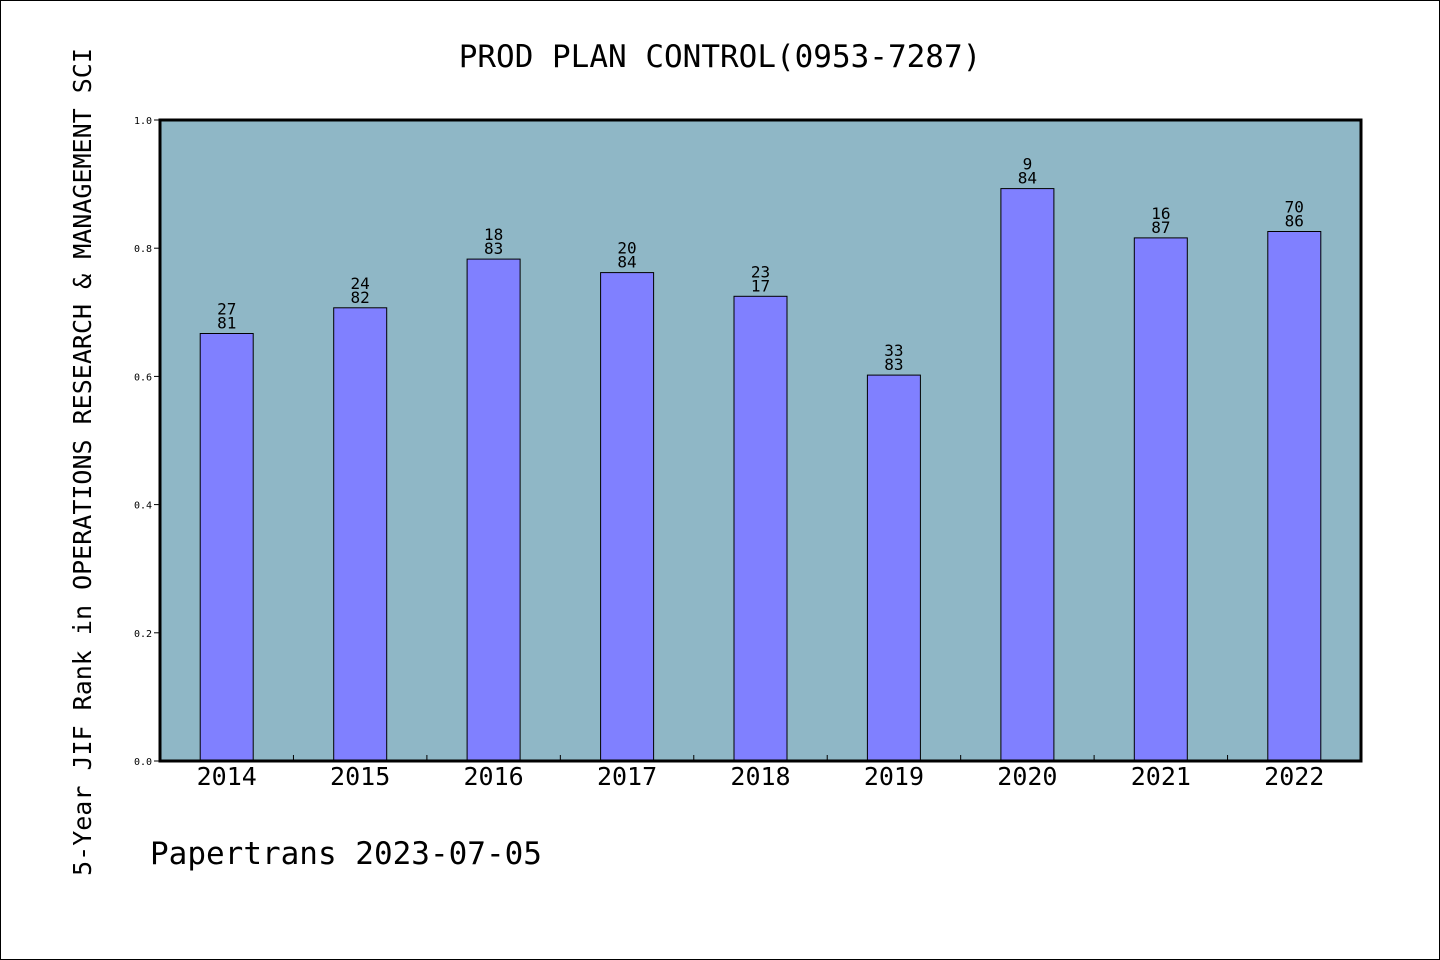  I want to click on x-tick-label-2018: 2018, so click(760, 776).